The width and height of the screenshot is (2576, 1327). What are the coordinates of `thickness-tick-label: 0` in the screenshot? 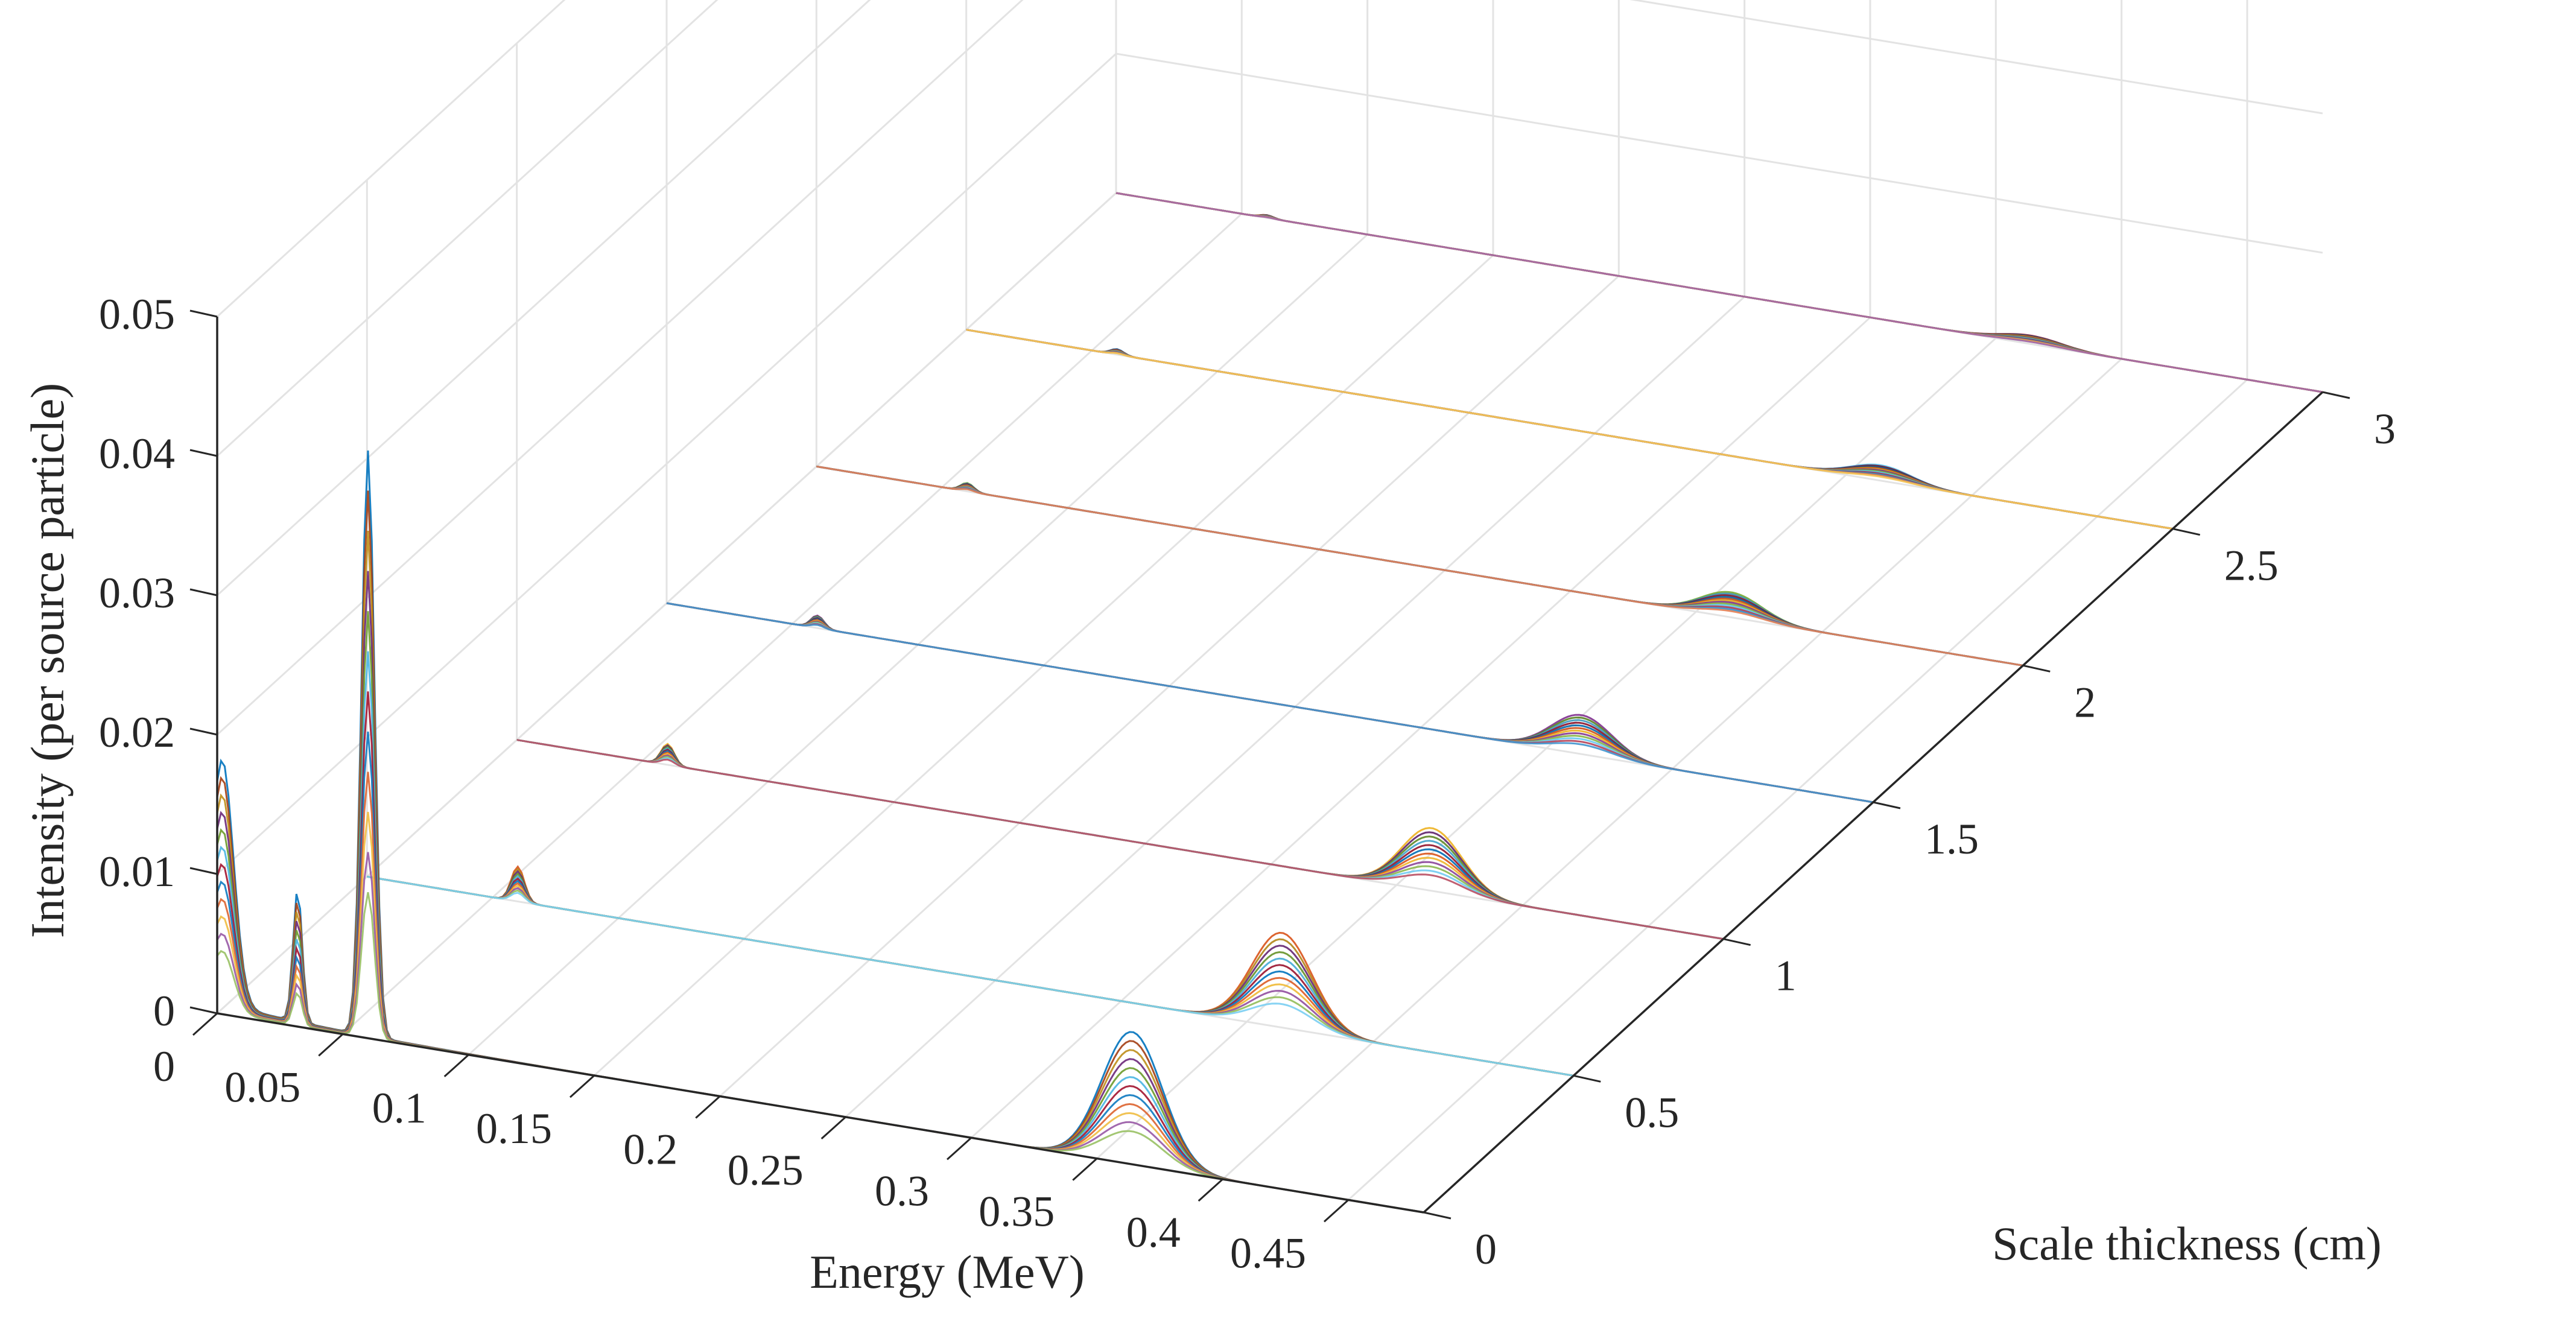 It's located at (1486, 1249).